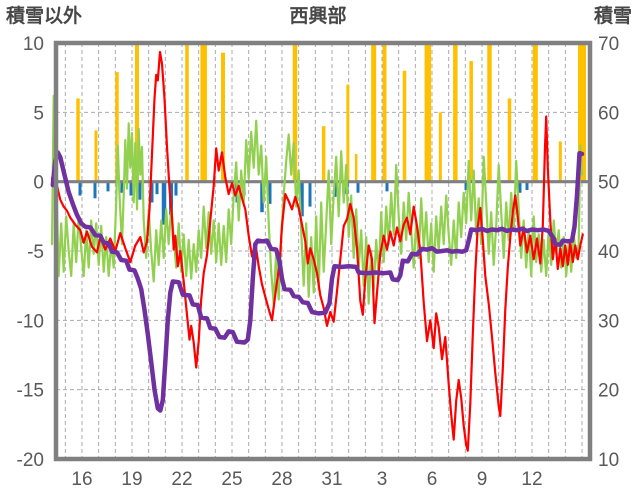  What do you see at coordinates (231, 479) in the screenshot?
I see `x-axis-tick: 25` at bounding box center [231, 479].